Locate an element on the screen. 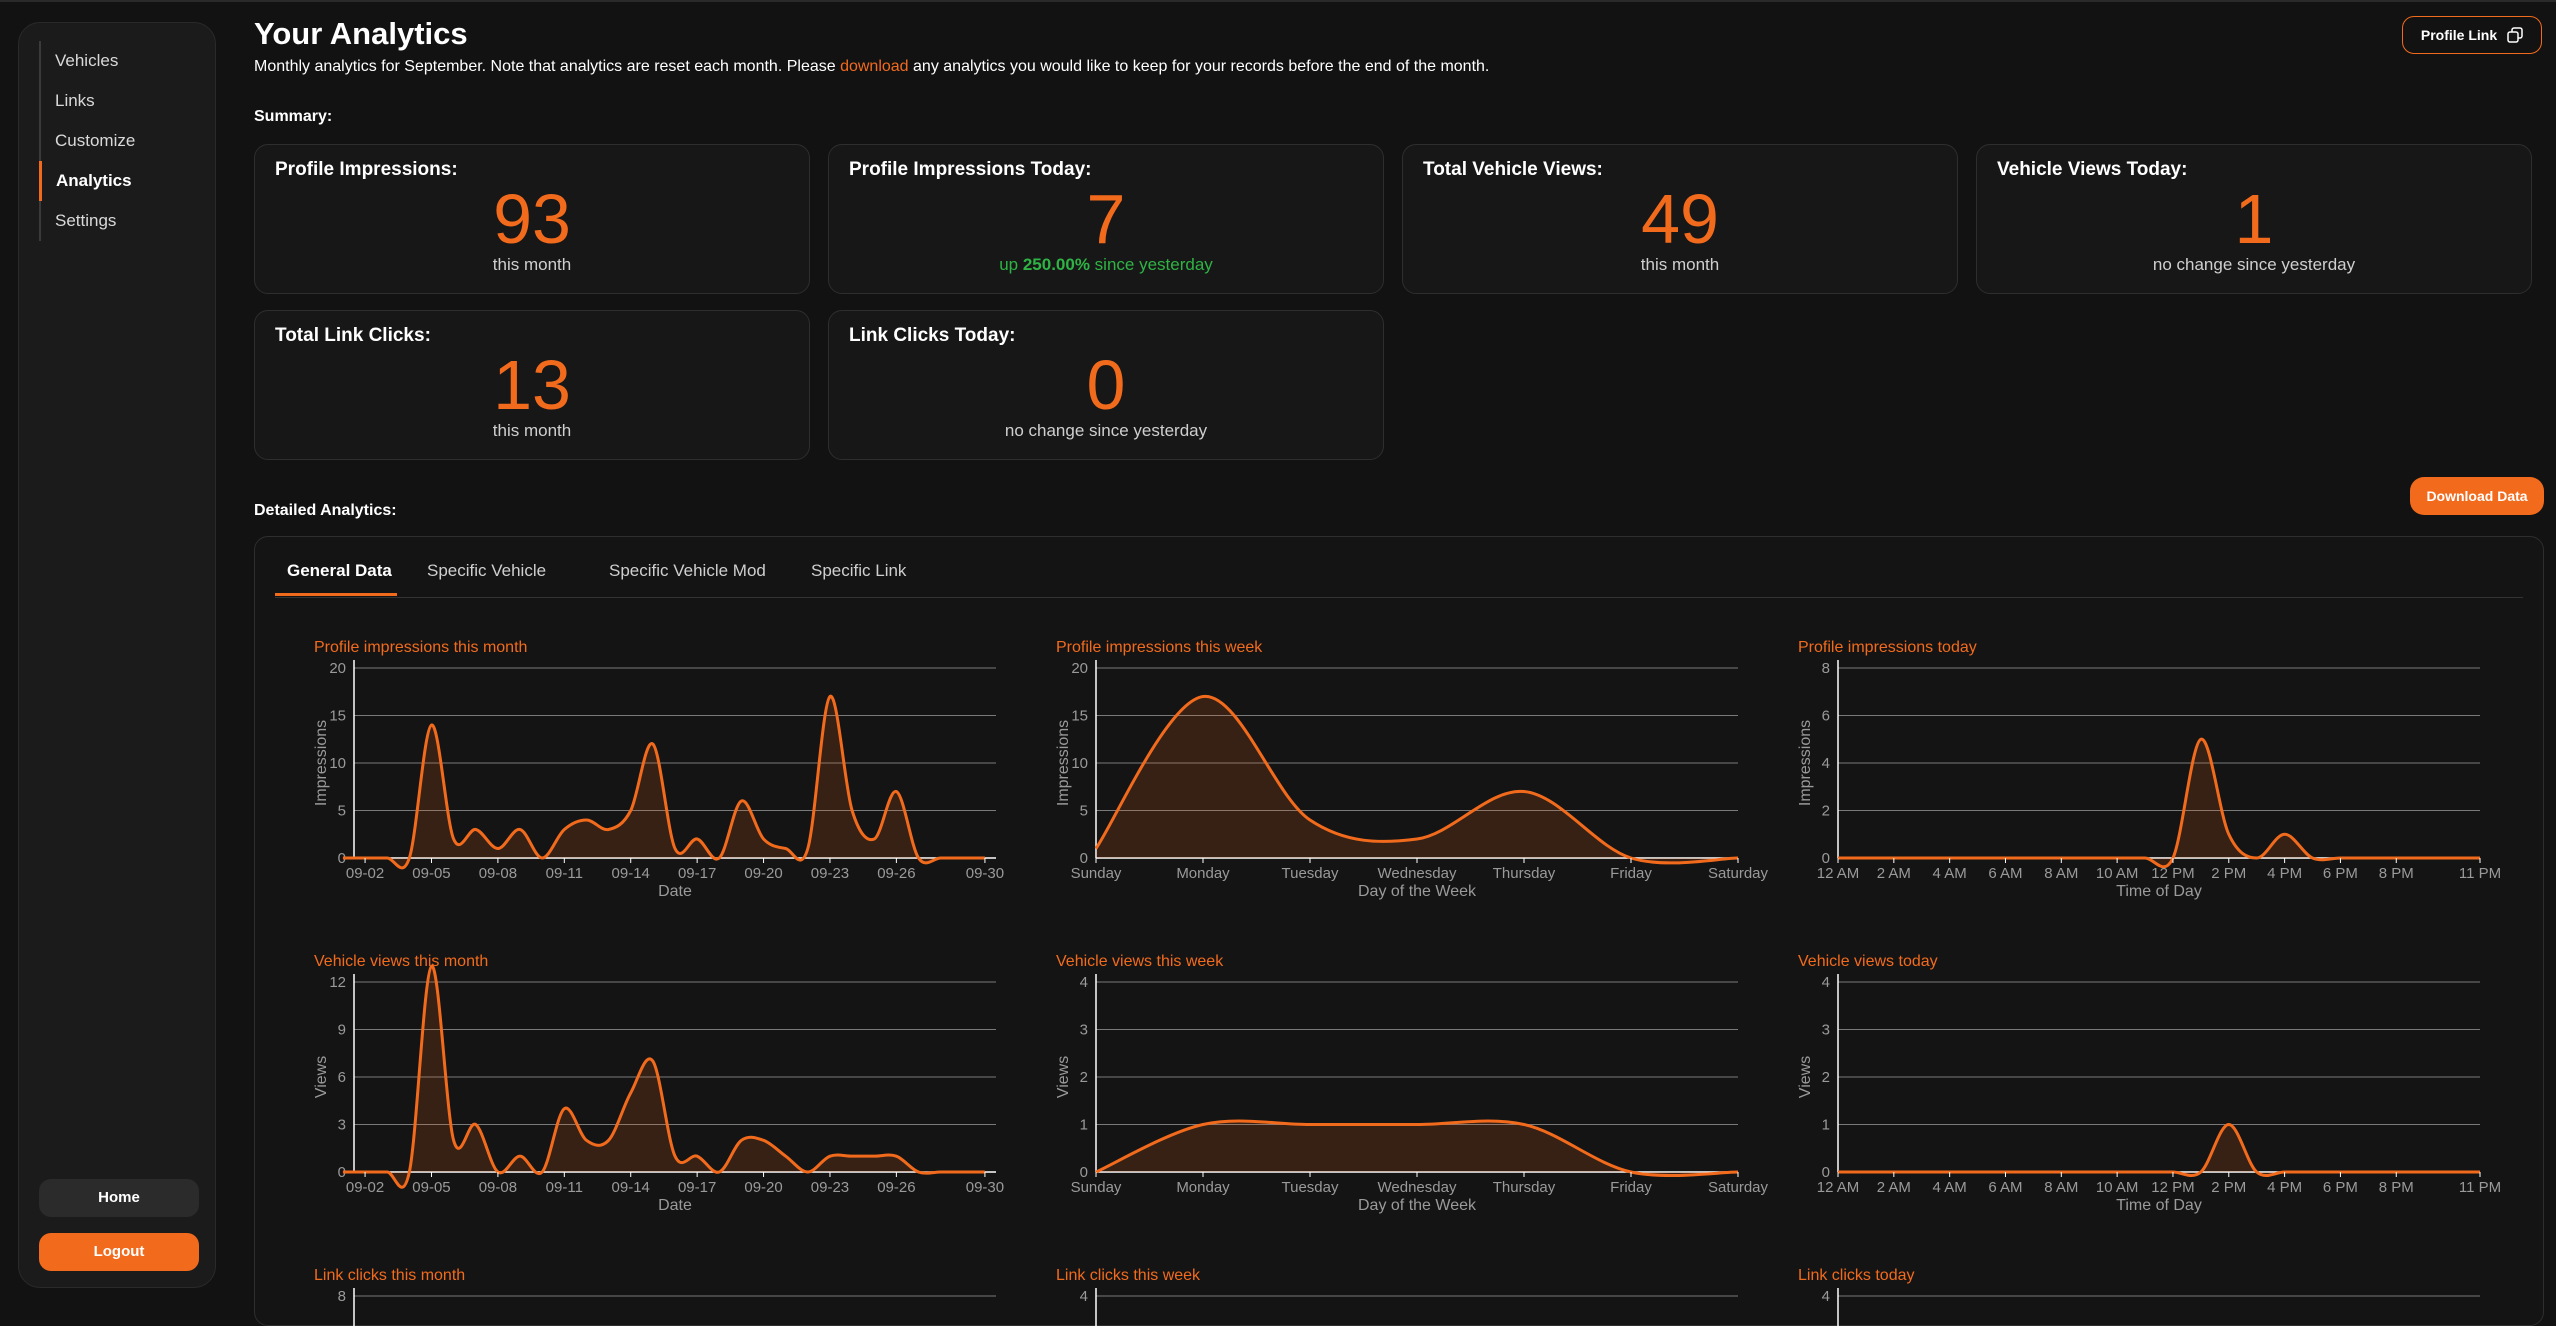  download-link: download is located at coordinates (874, 66).